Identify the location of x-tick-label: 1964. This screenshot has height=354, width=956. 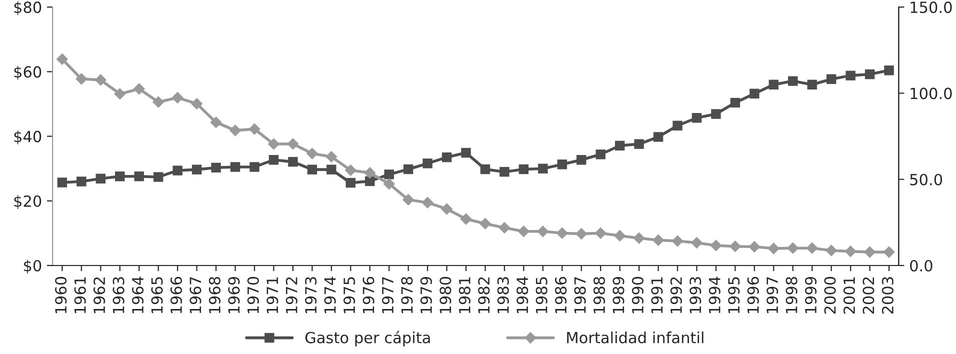
(138, 295).